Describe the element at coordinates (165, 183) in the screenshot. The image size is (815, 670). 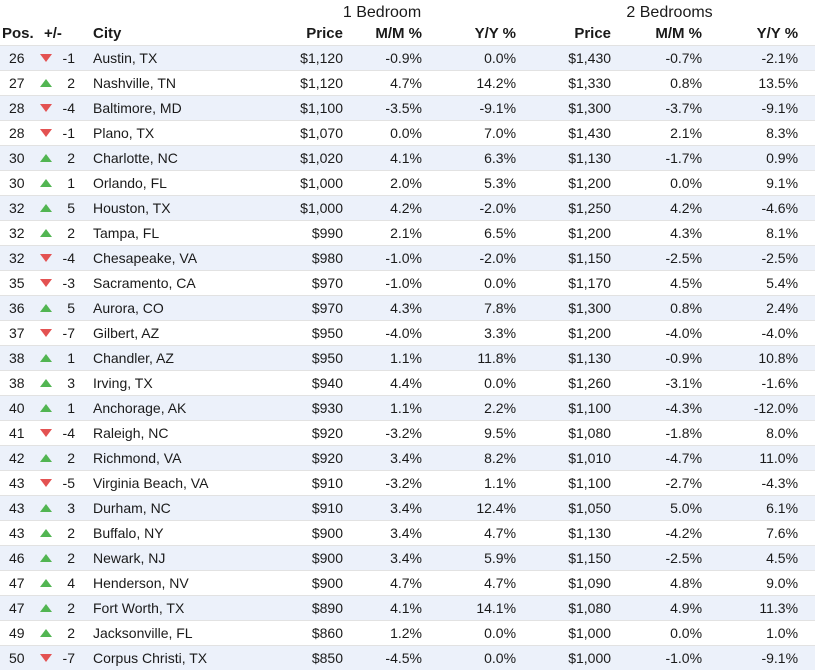
I see `city-cell: Orlando, FL` at that location.